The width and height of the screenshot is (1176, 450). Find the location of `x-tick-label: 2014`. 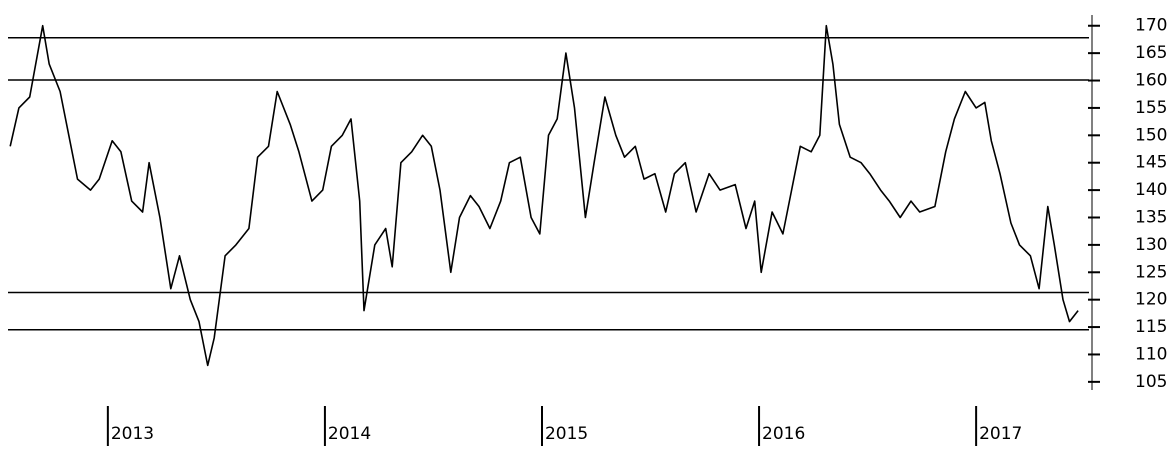

x-tick-label: 2014 is located at coordinates (349, 434).